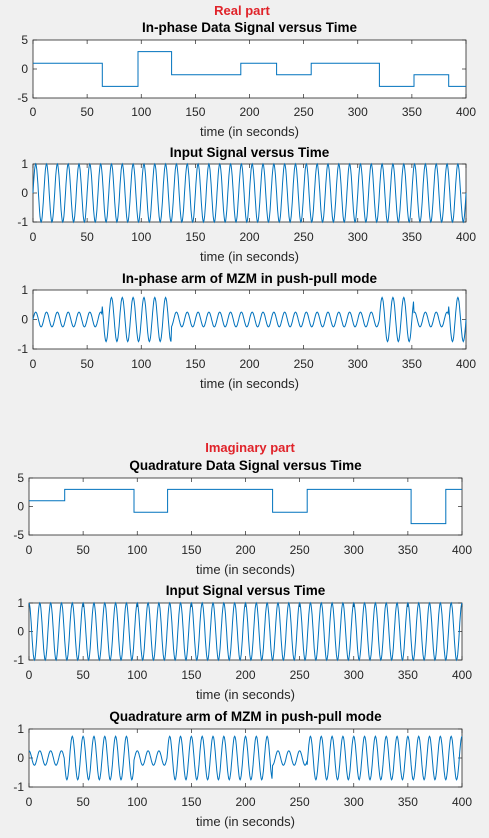  I want to click on y-tick-label: 5, so click(24, 40).